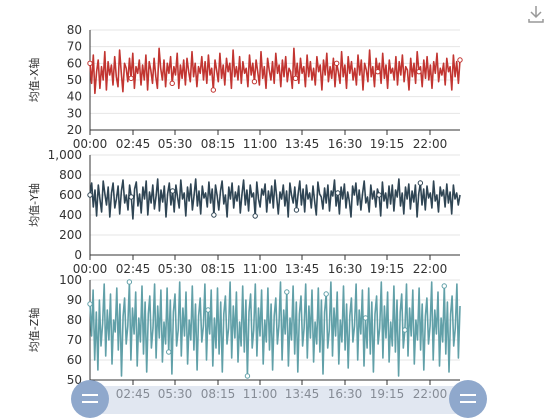 This screenshot has width=550, height=420. I want to click on y-tick-label-z: 80, so click(74, 320).